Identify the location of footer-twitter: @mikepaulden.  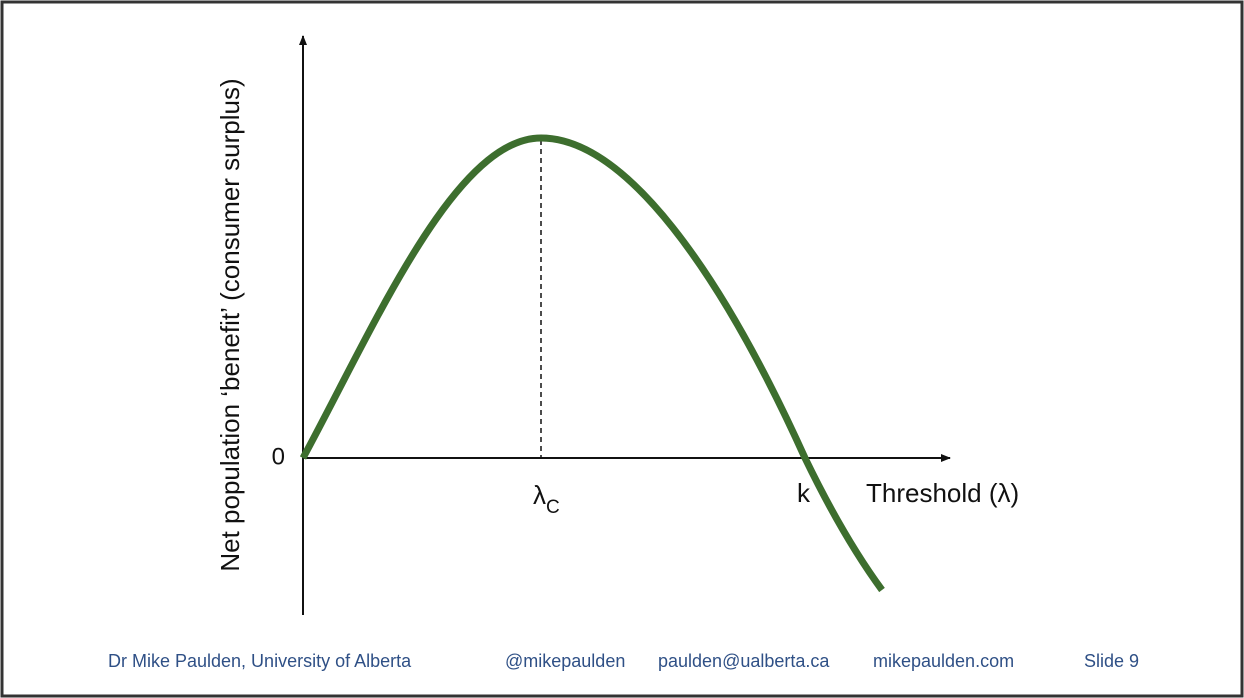
(565, 661).